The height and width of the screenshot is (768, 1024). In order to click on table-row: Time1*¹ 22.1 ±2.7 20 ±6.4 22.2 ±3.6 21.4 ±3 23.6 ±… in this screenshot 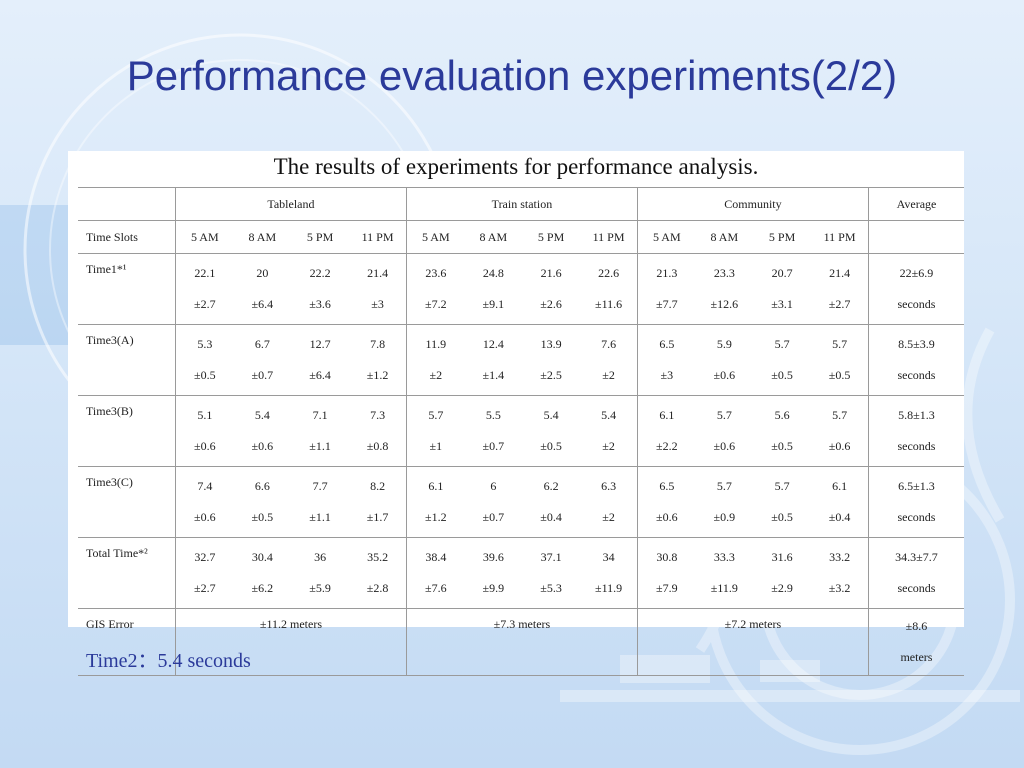, I will do `click(521, 289)`.